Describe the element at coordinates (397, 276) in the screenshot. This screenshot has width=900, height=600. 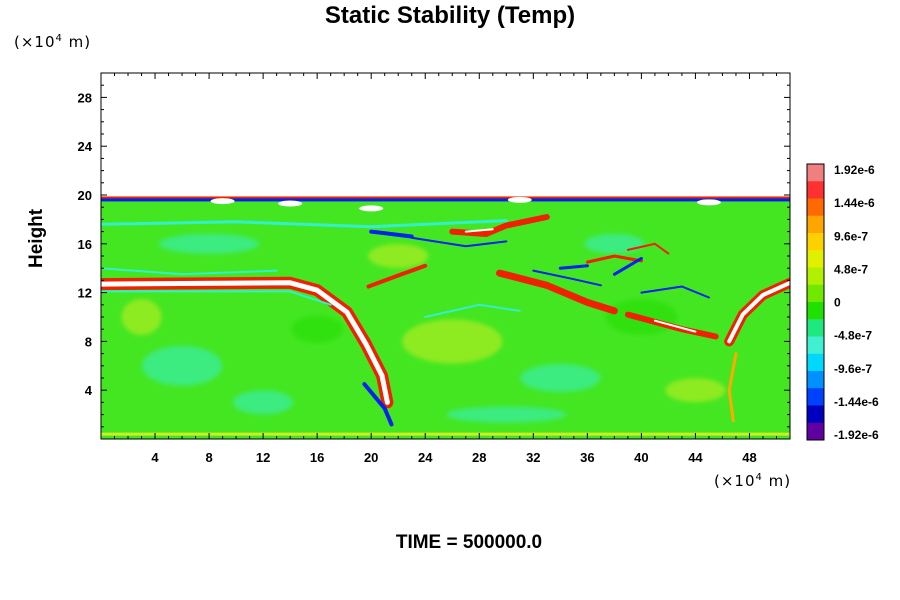
I see `central-red-streak` at that location.